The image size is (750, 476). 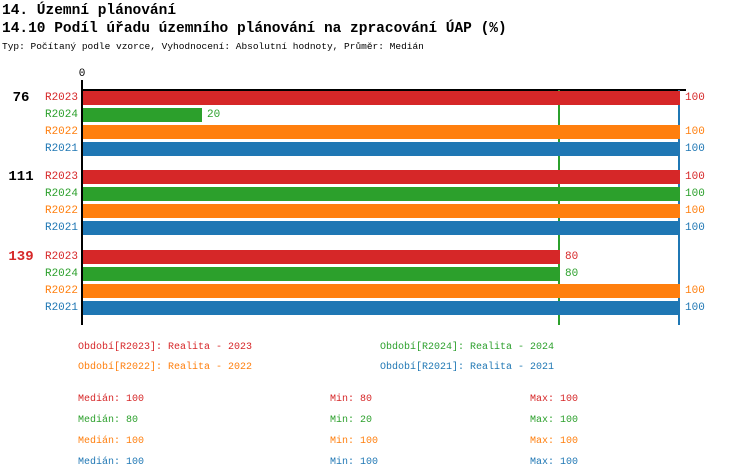 I want to click on legend-item-R2021: Období[R2021]: Realita - 2021, so click(x=467, y=367).